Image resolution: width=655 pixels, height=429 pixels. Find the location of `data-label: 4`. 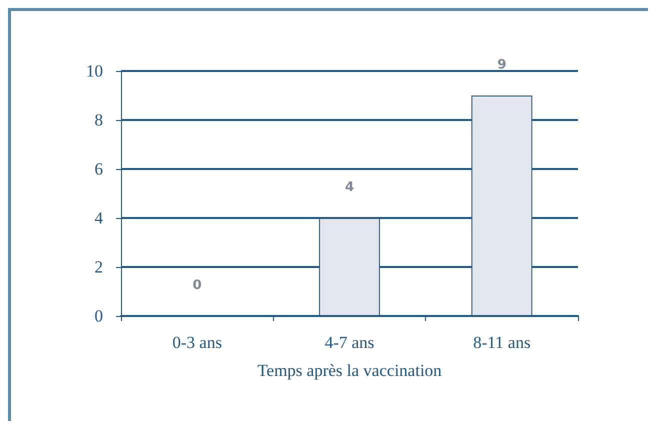

data-label: 4 is located at coordinates (349, 187).